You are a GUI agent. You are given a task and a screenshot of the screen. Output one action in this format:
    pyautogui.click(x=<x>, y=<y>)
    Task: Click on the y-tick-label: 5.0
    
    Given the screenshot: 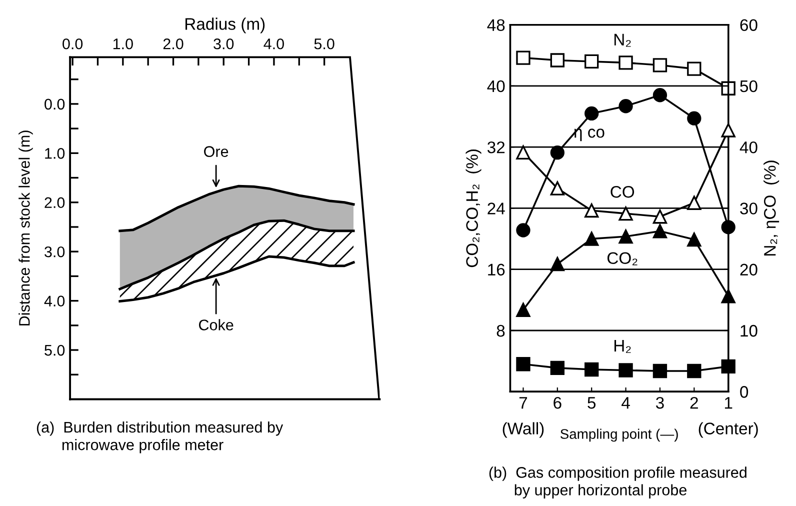 What is the action you would take?
    pyautogui.click(x=54, y=350)
    